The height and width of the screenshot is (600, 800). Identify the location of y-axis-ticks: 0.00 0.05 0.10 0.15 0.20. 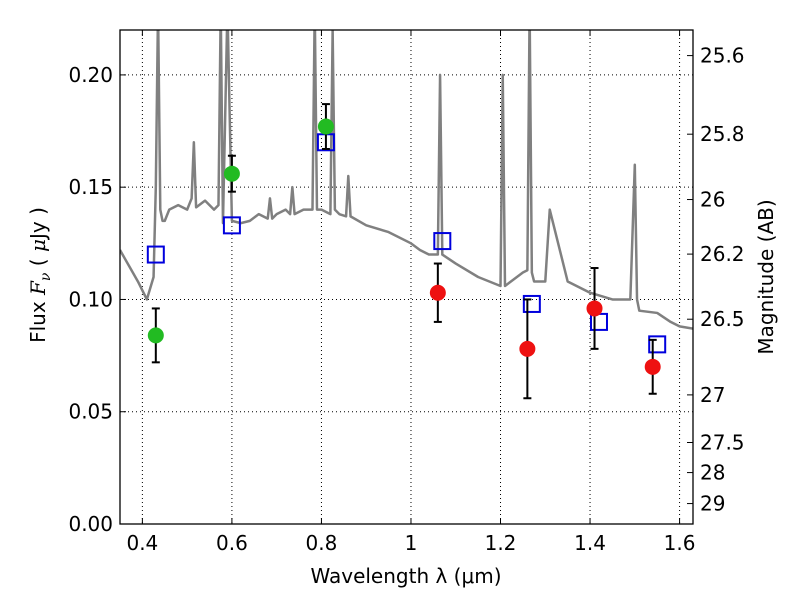
(97, 299).